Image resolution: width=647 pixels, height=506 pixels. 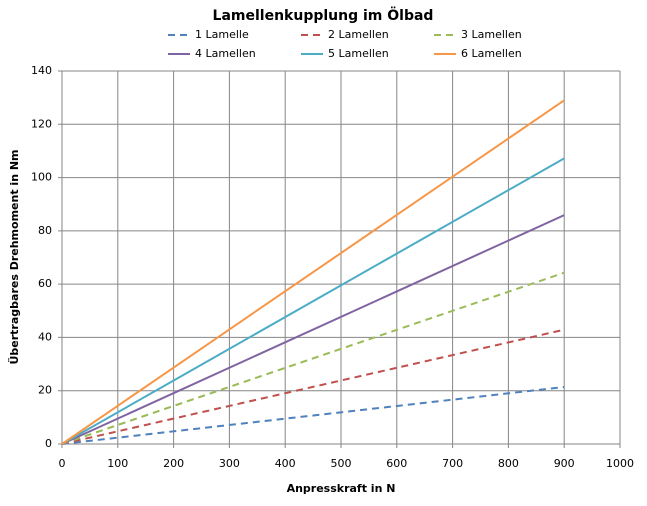 What do you see at coordinates (173, 463) in the screenshot?
I see `x-tick-label: 200` at bounding box center [173, 463].